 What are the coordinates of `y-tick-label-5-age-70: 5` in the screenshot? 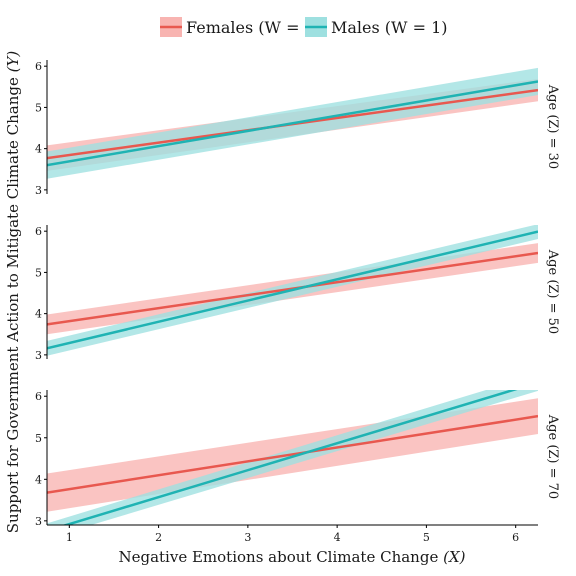 It's located at (38, 438).